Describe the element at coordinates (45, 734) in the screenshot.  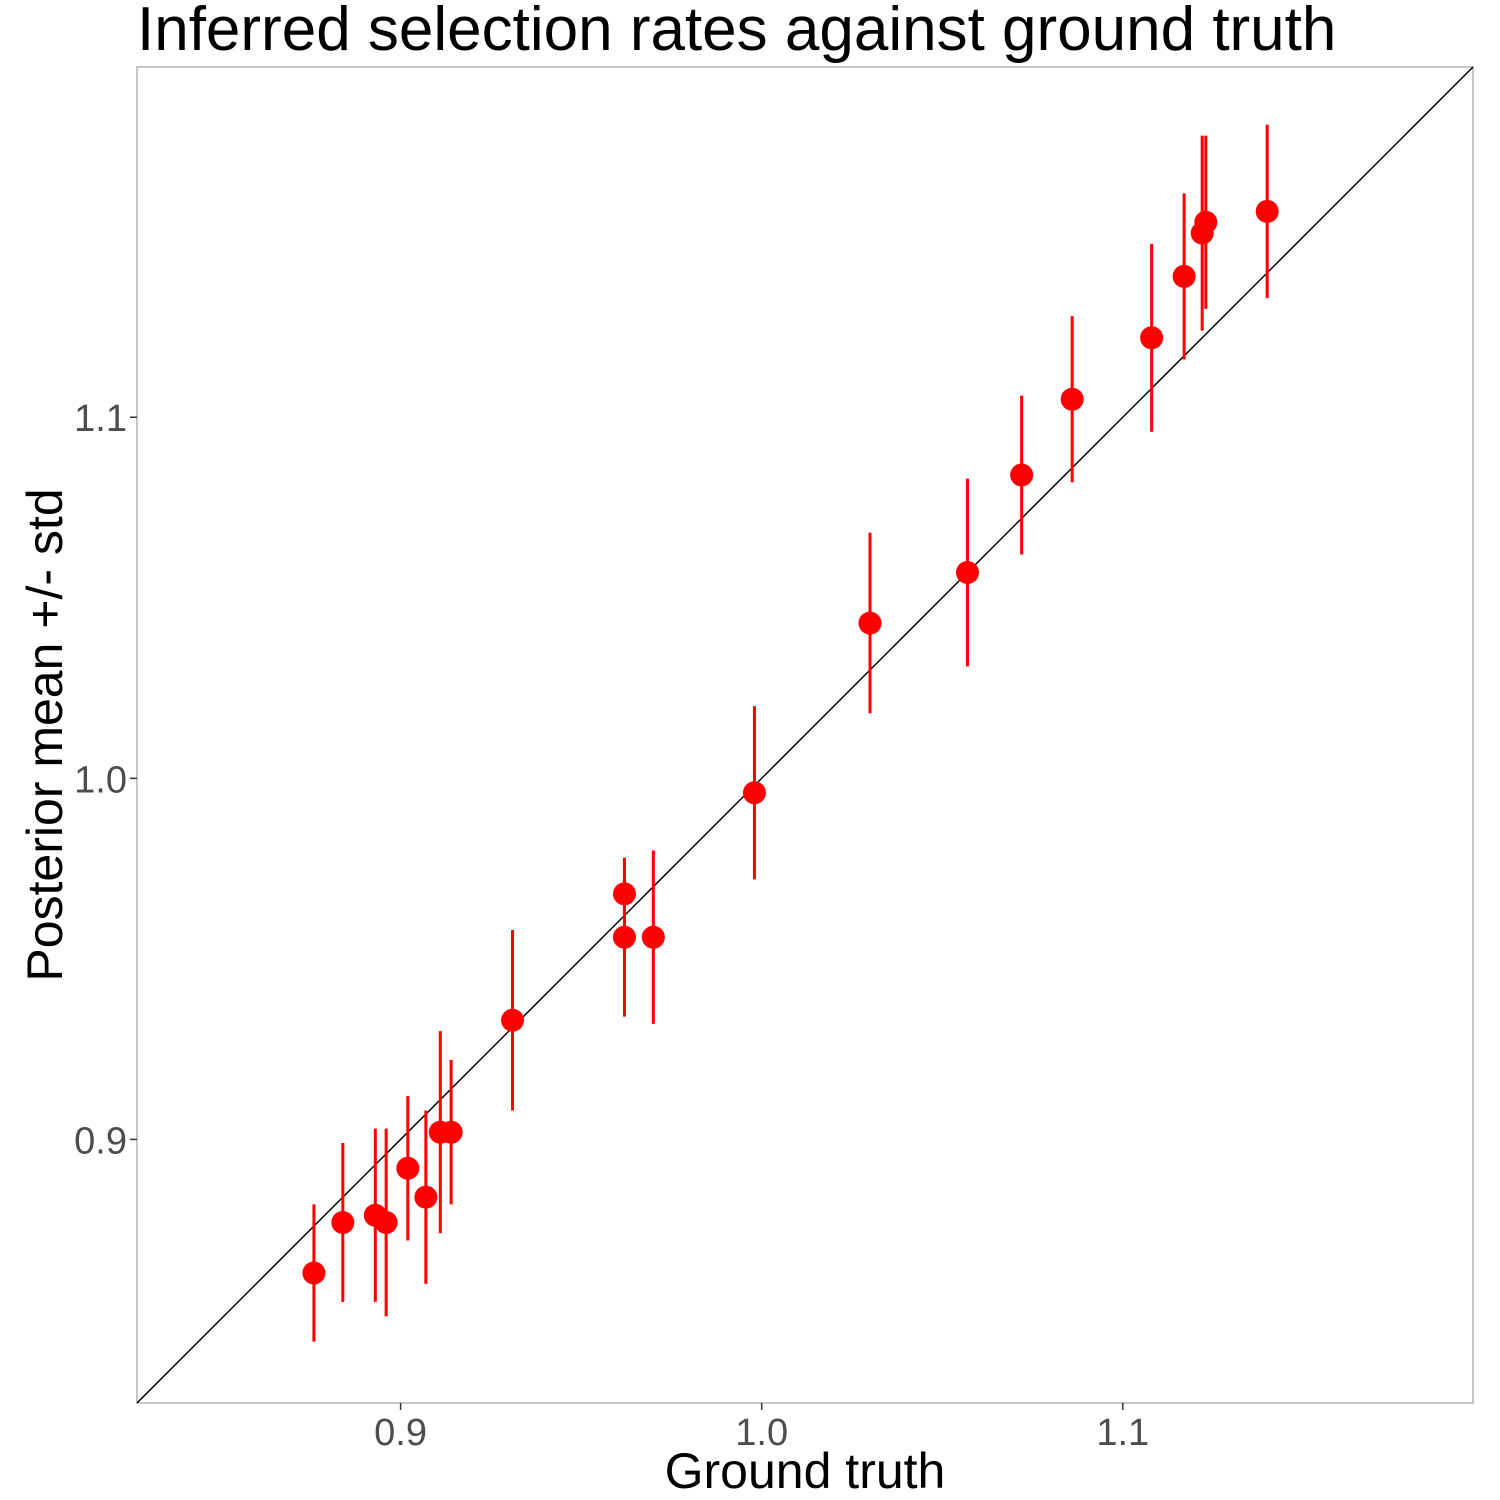
I see `y-axis-title: Posterior mean +/- std` at that location.